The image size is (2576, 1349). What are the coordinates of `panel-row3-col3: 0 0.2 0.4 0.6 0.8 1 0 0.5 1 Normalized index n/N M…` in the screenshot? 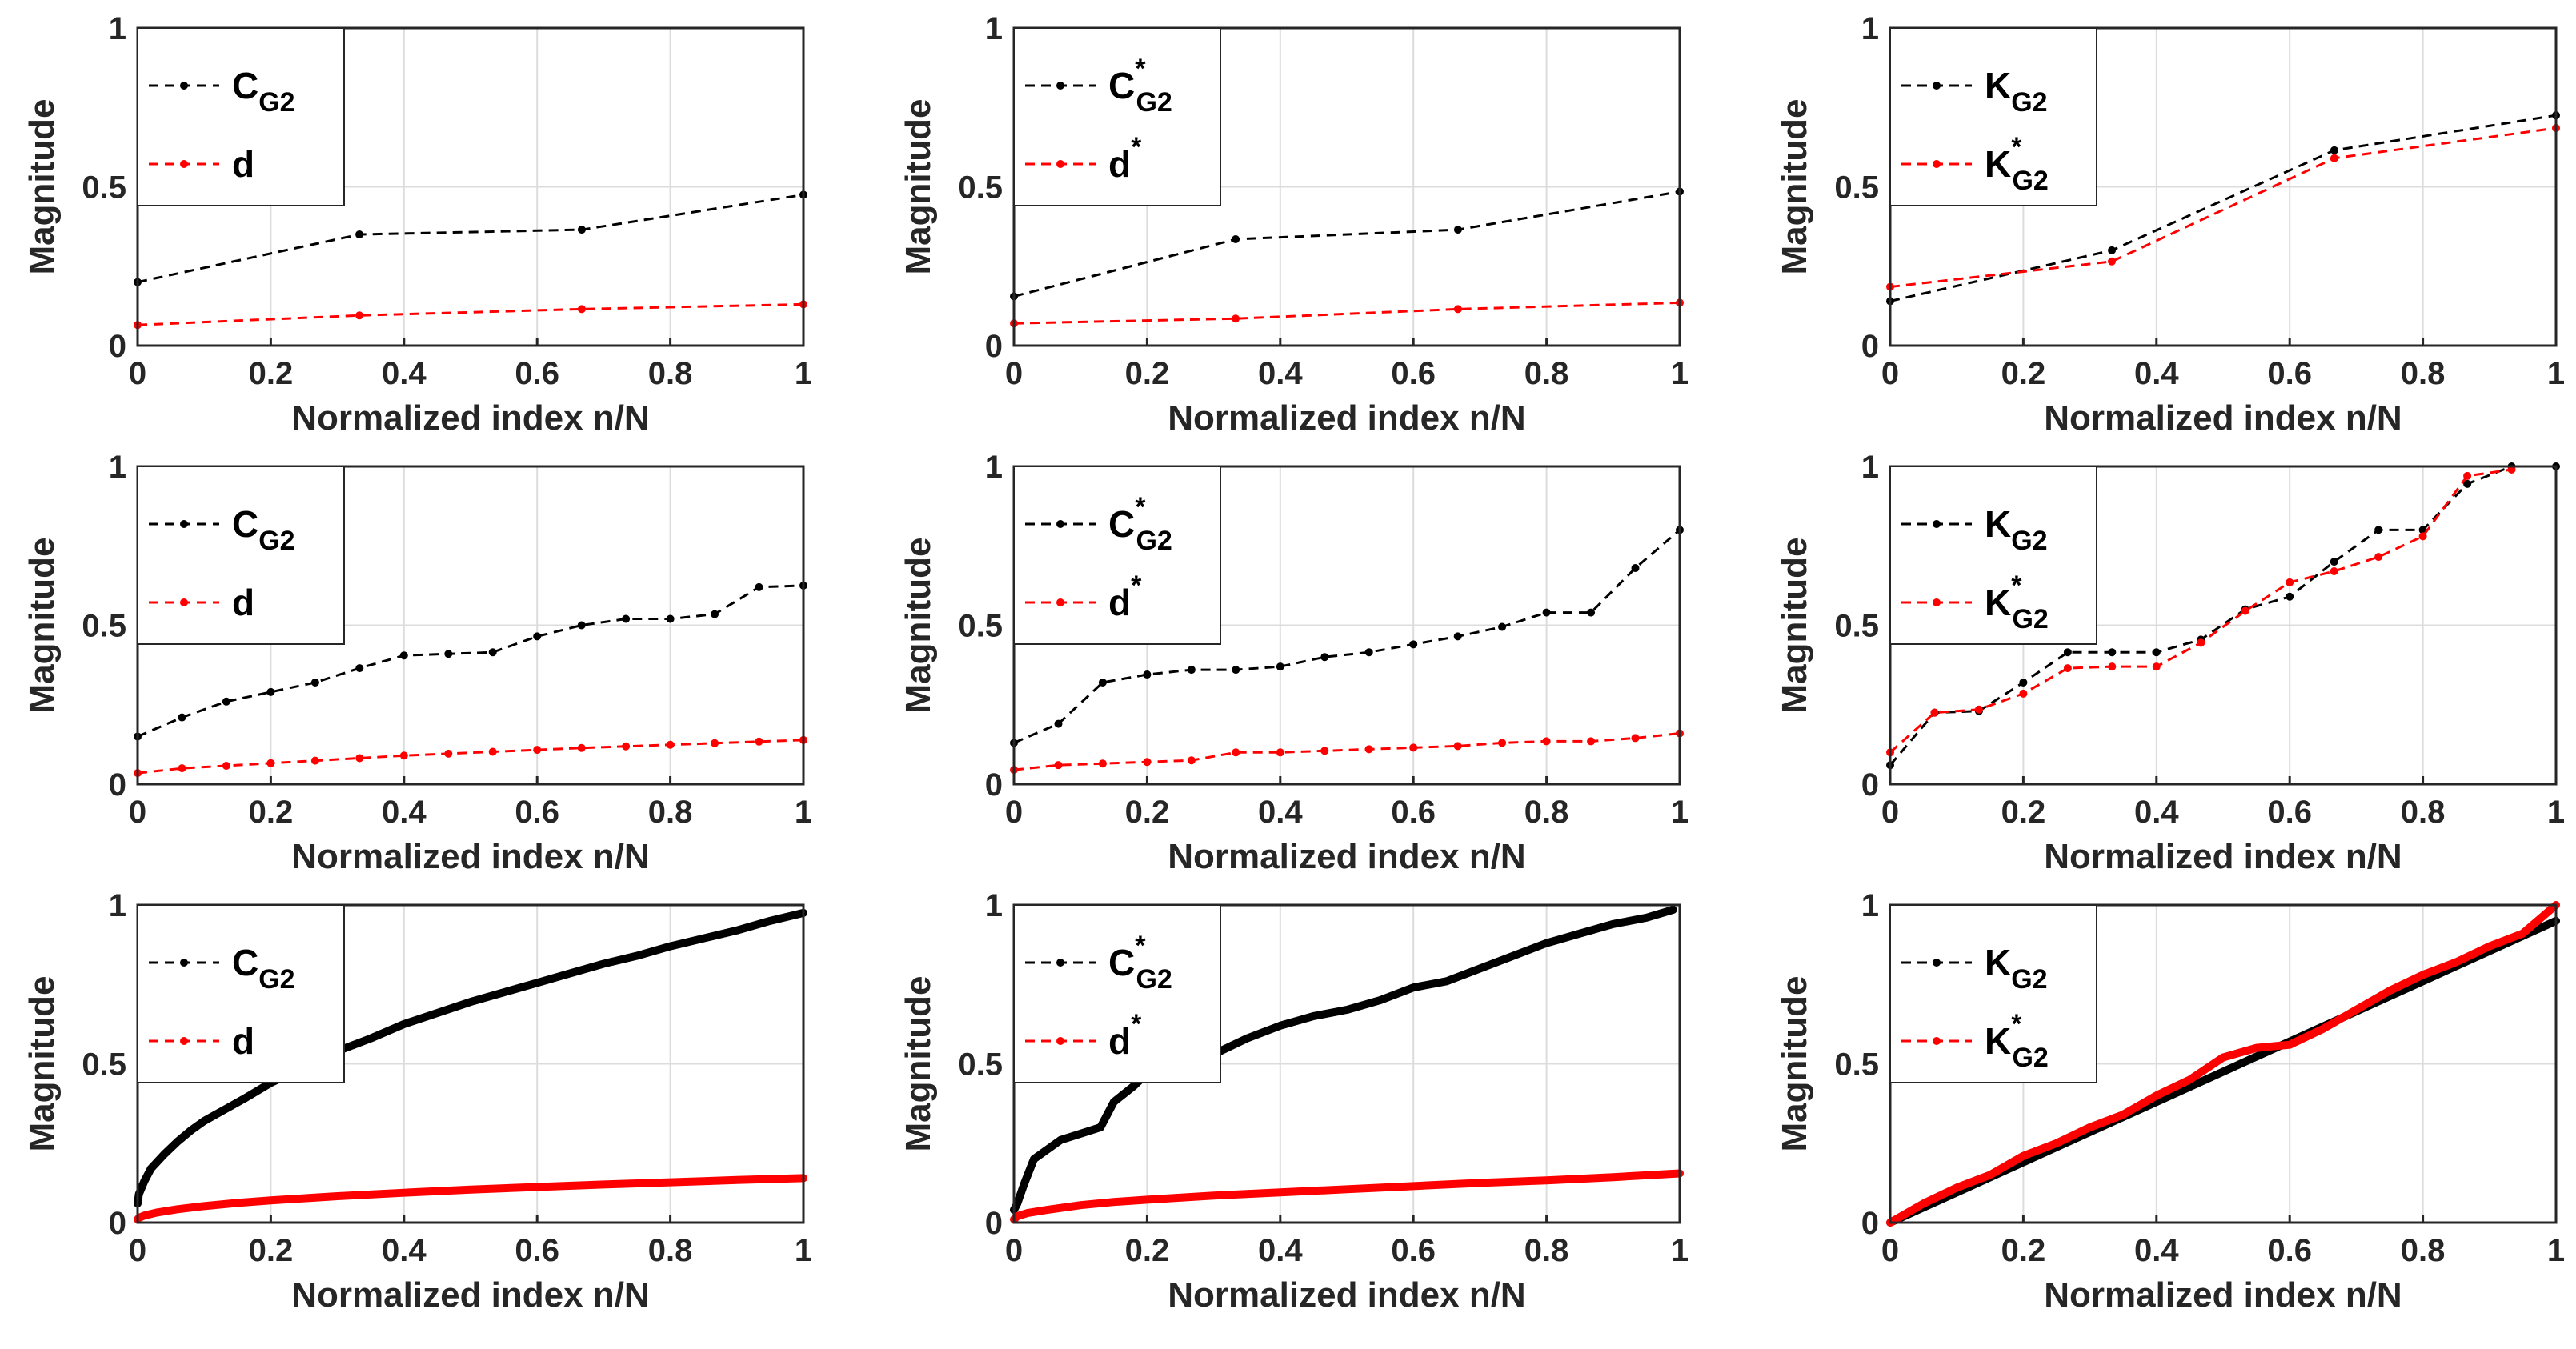 It's located at (2170, 1101).